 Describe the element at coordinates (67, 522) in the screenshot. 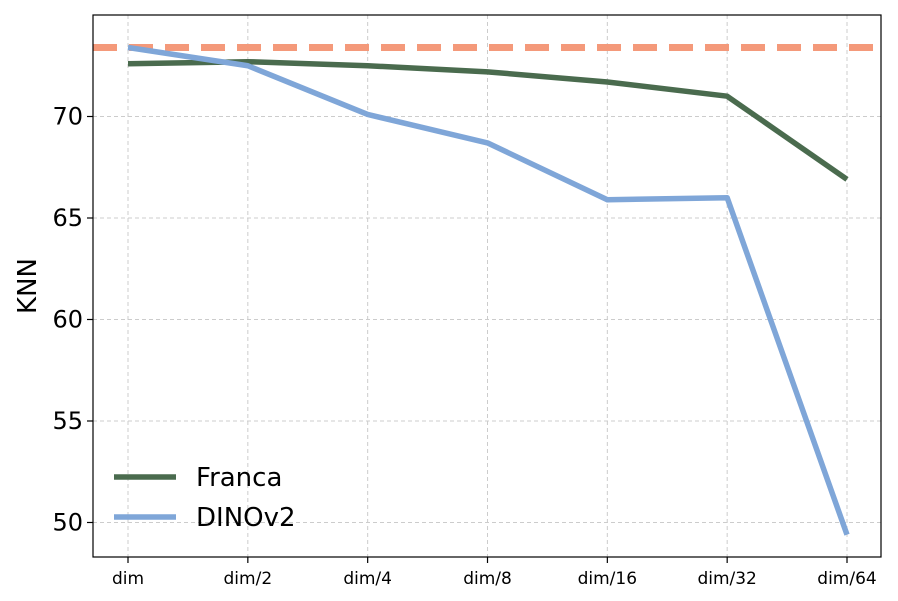

I see `y-tick-label: 50` at that location.